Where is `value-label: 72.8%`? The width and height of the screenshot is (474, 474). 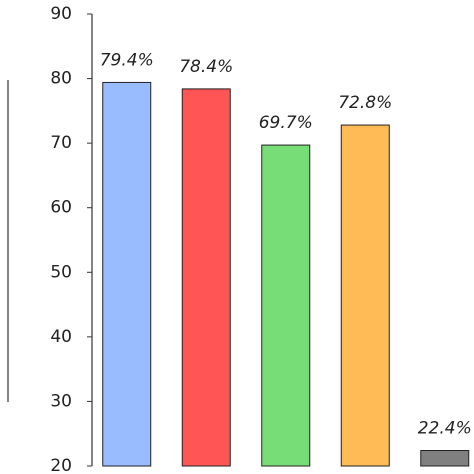 value-label: 72.8% is located at coordinates (365, 103).